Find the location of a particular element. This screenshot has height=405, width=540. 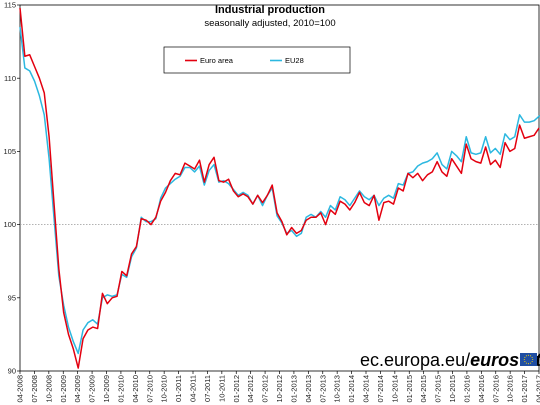

x-tick-label: 07-2015 is located at coordinates (438, 389).